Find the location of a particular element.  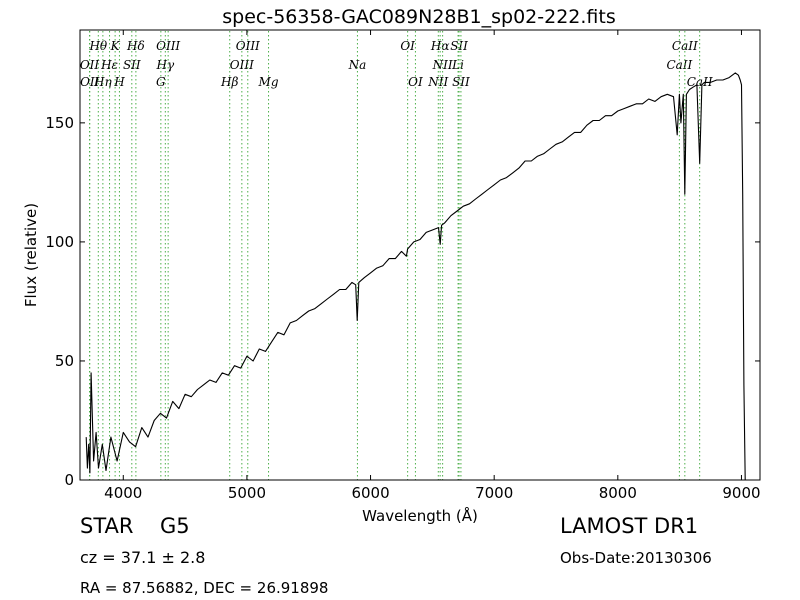

spectral-line-label: G is located at coordinates (161, 82).